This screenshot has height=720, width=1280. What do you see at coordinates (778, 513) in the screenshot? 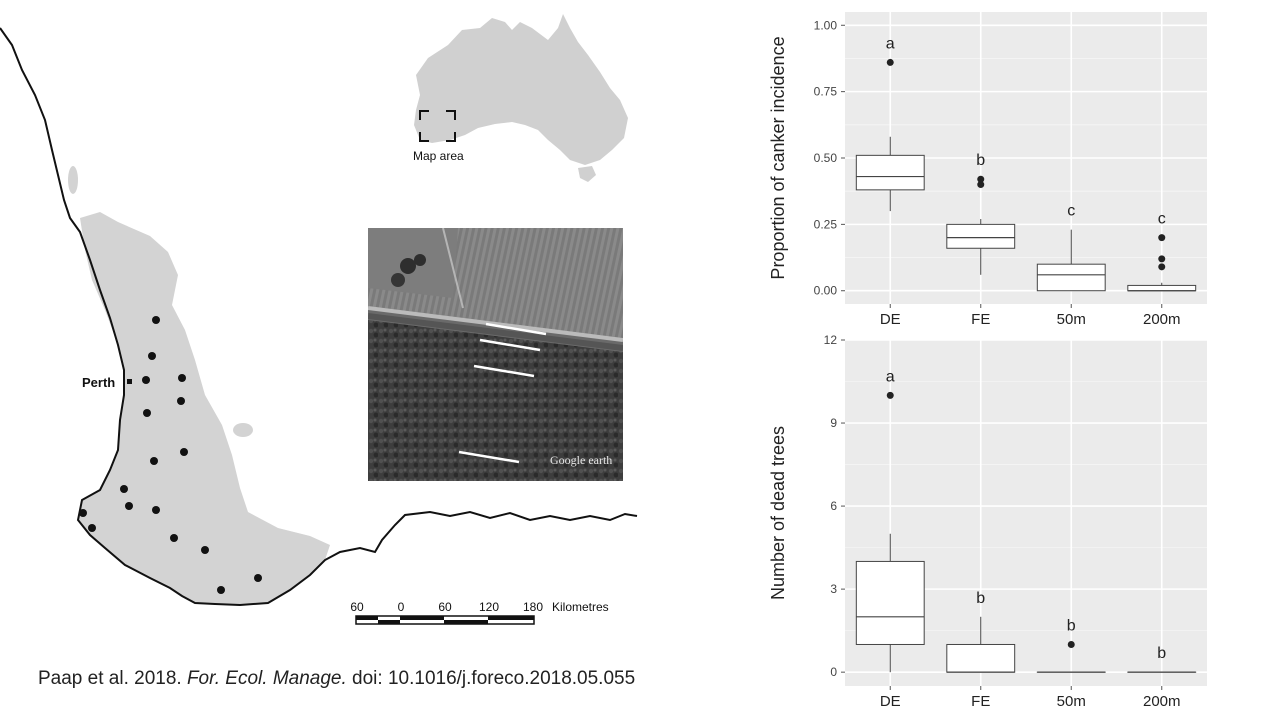
I see `y-axis-label: Number of dead trees` at bounding box center [778, 513].